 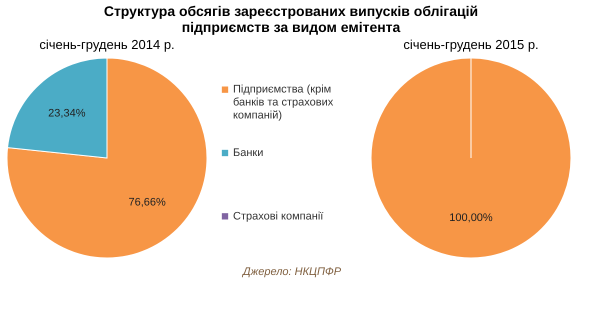 I want to click on data-label: 100,00%, so click(x=471, y=218).